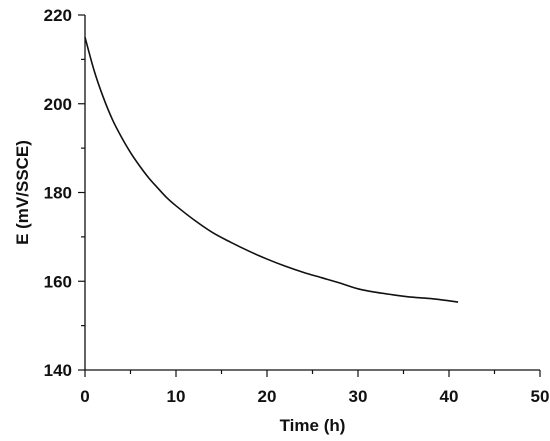  I want to click on x-tick-label: 40, so click(449, 396).